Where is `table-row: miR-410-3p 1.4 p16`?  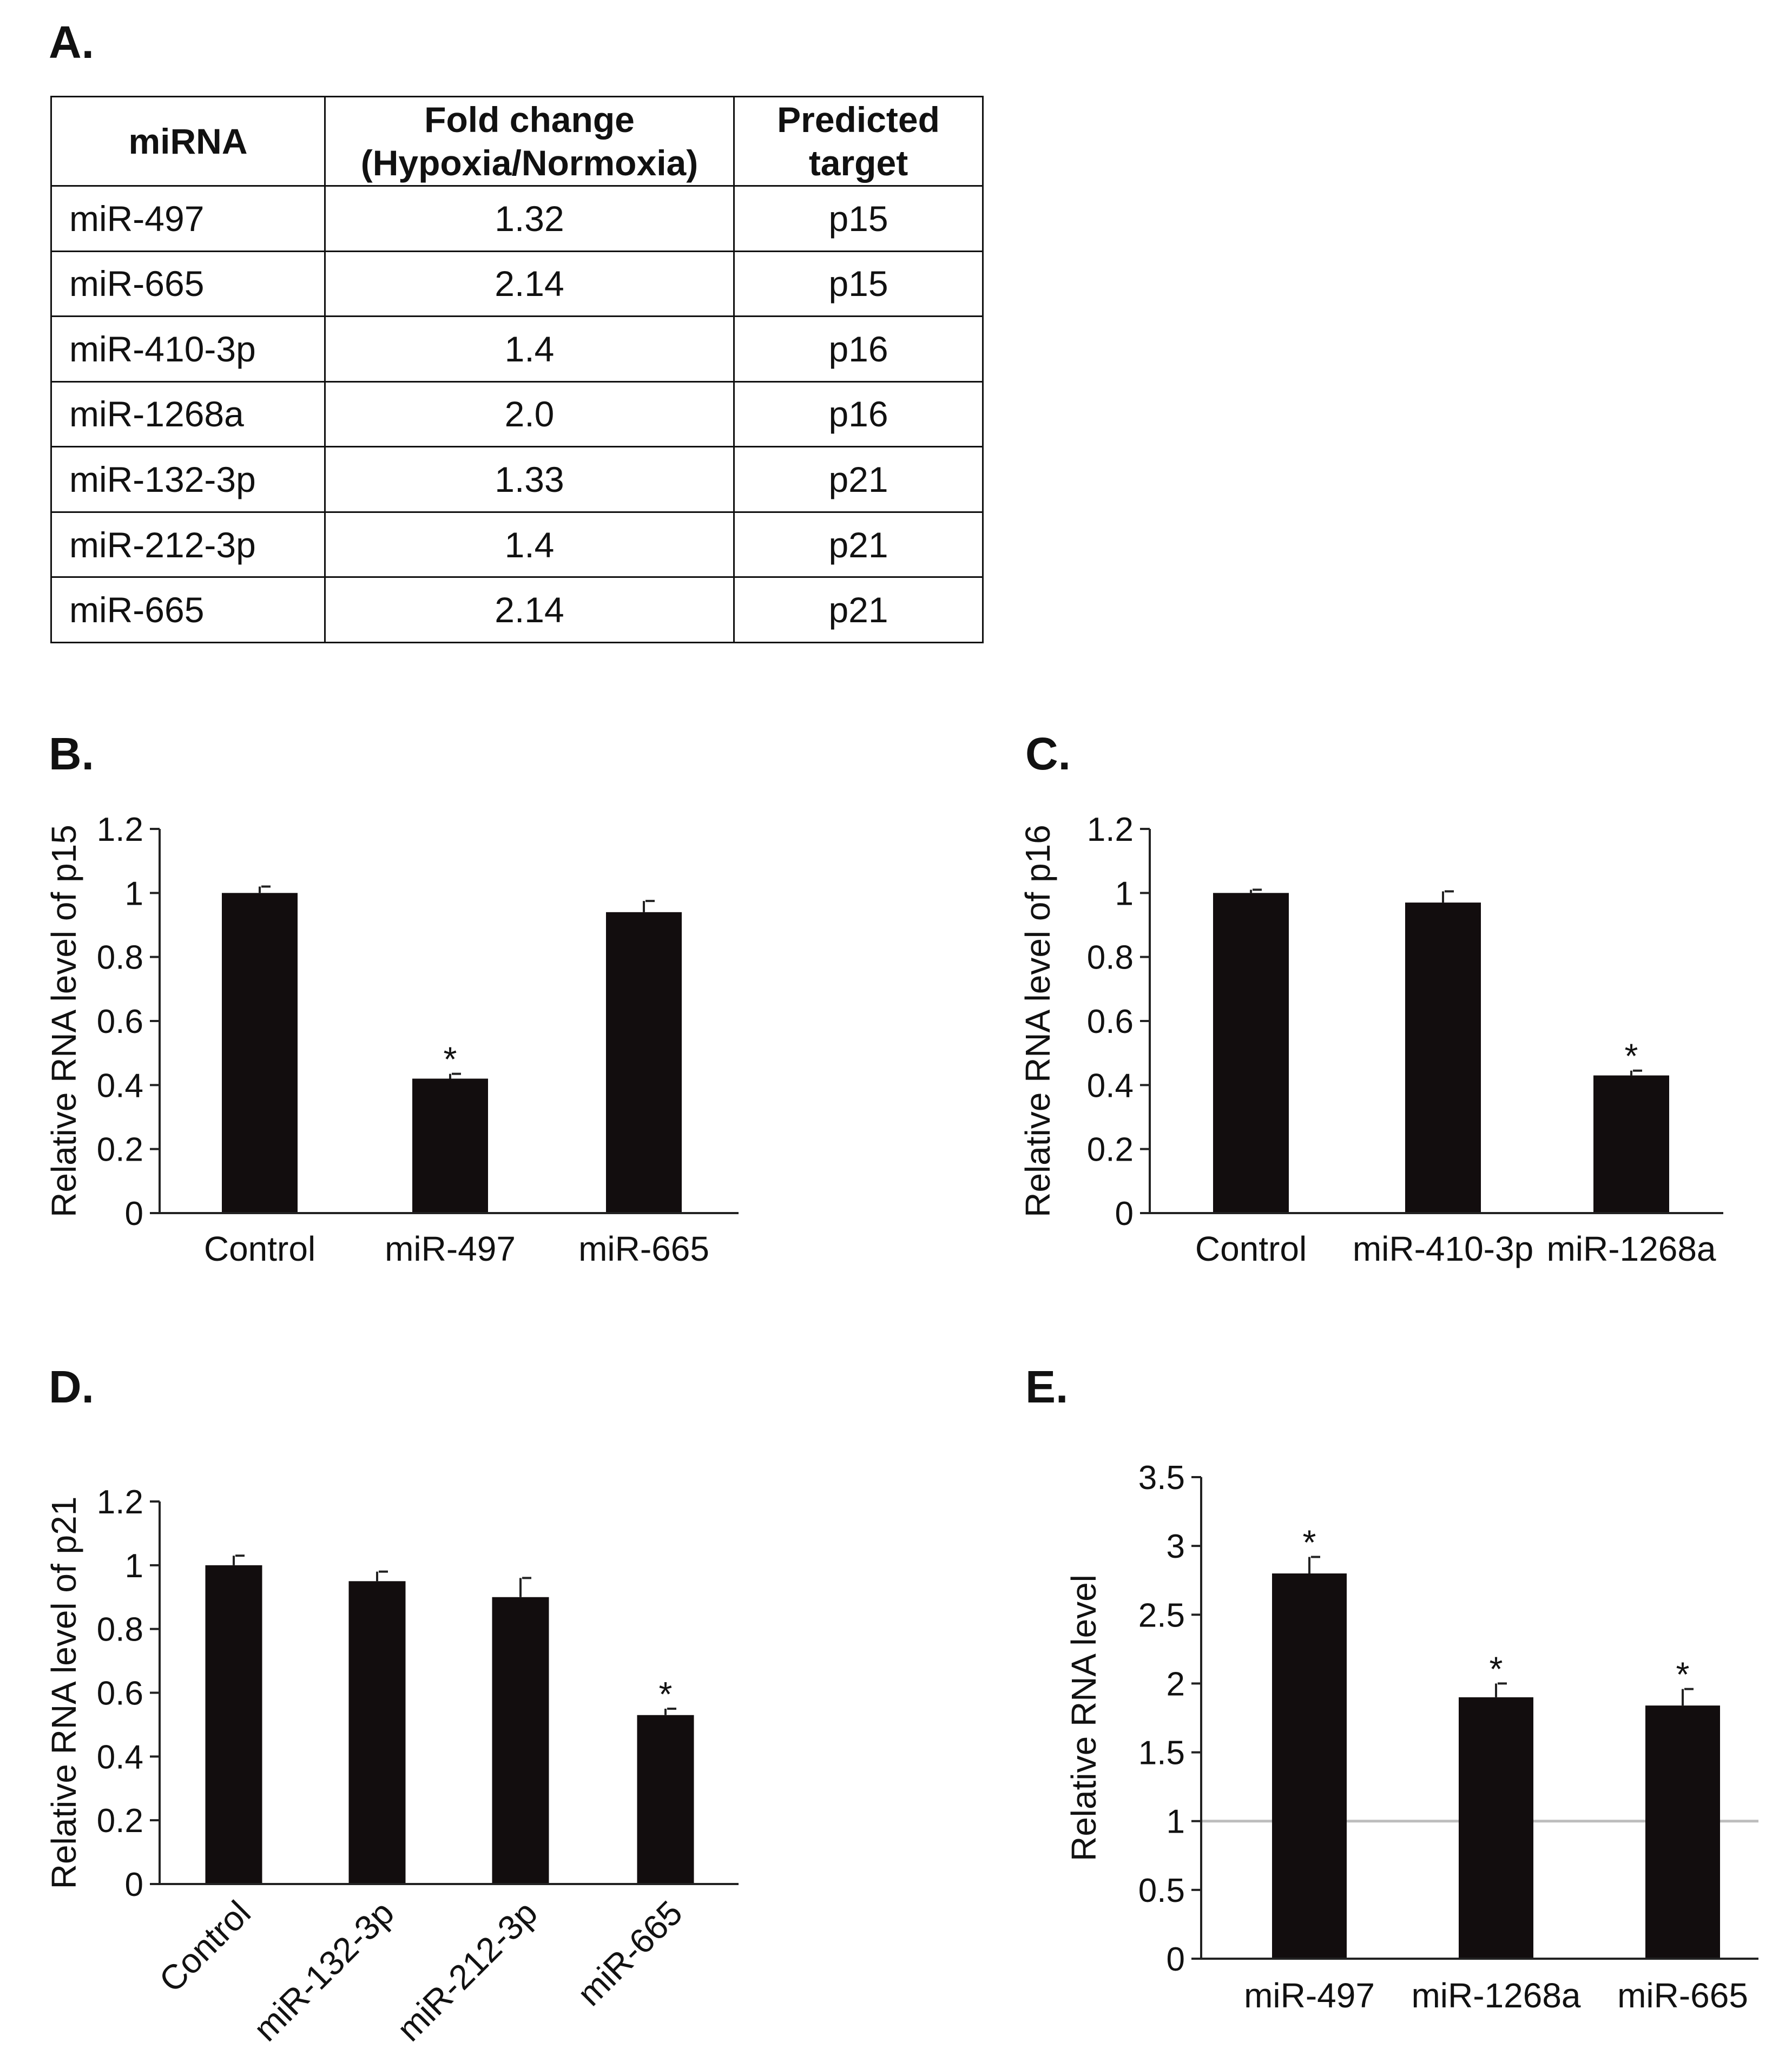 table-row: miR-410-3p 1.4 p16 is located at coordinates (517, 349).